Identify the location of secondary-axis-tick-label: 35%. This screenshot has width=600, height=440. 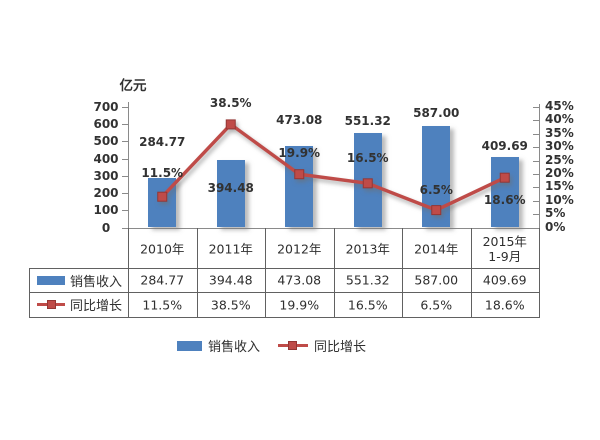
(559, 132).